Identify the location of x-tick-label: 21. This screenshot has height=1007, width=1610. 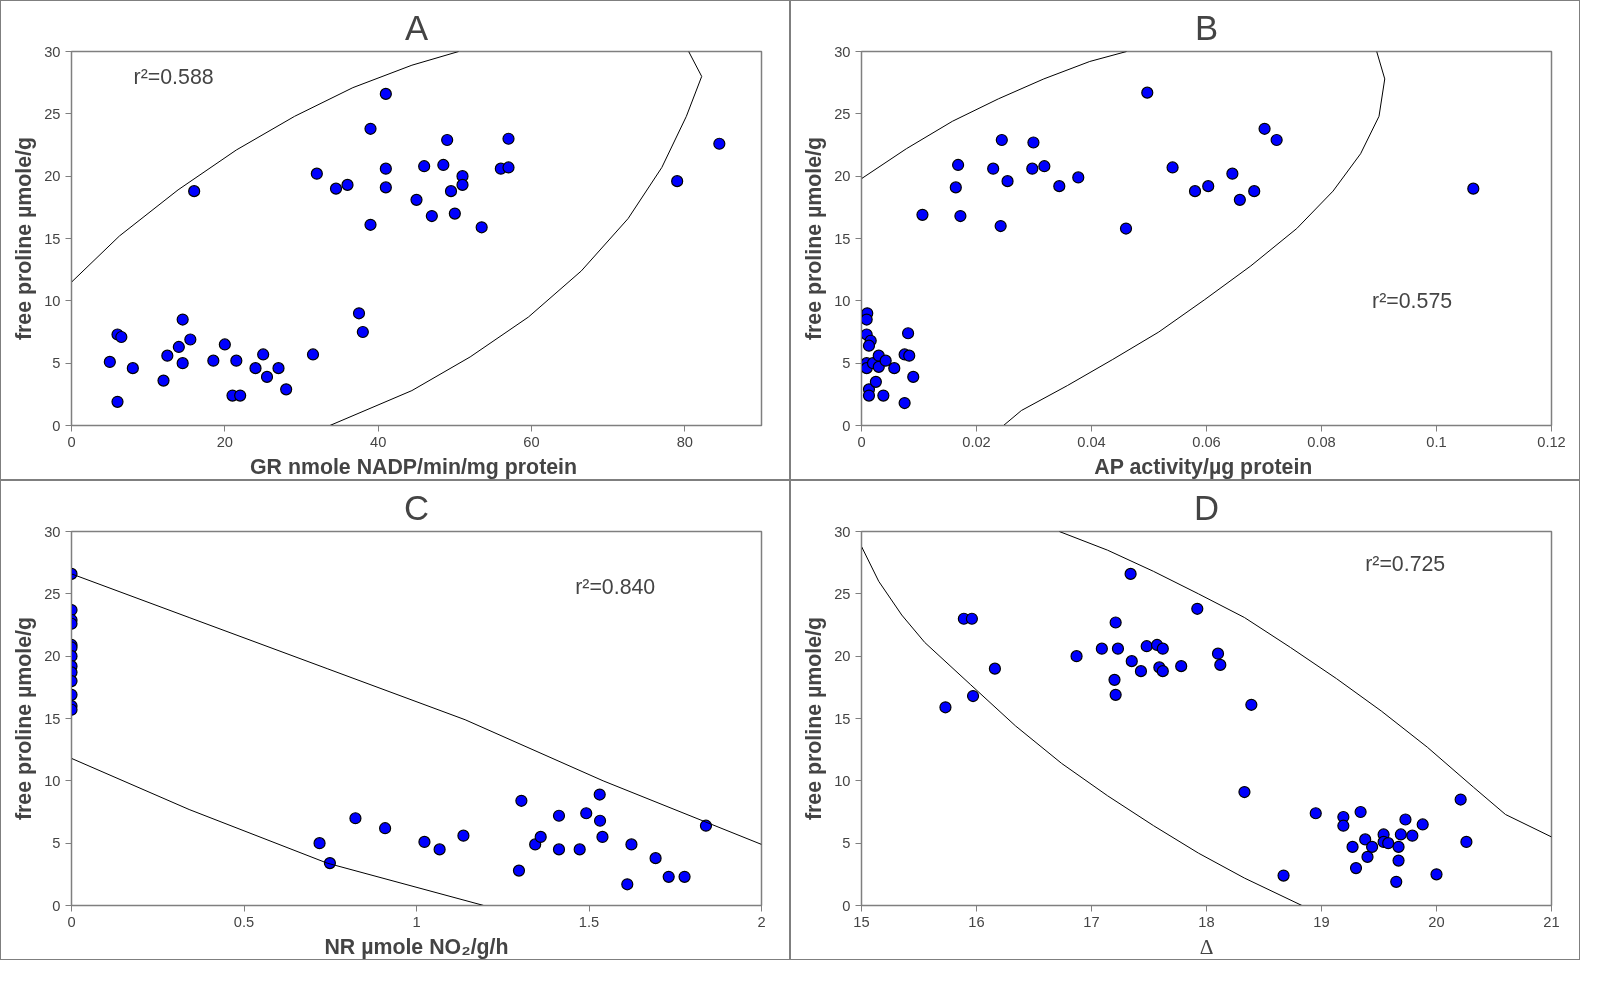
(1551, 921).